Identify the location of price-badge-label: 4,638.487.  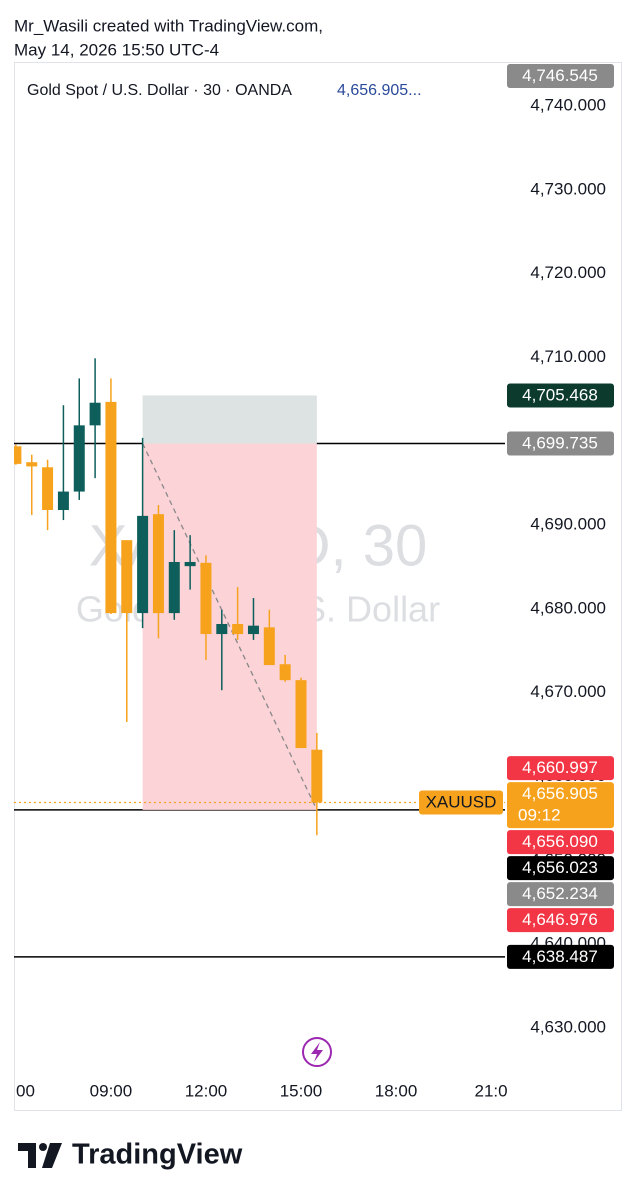
(560, 956).